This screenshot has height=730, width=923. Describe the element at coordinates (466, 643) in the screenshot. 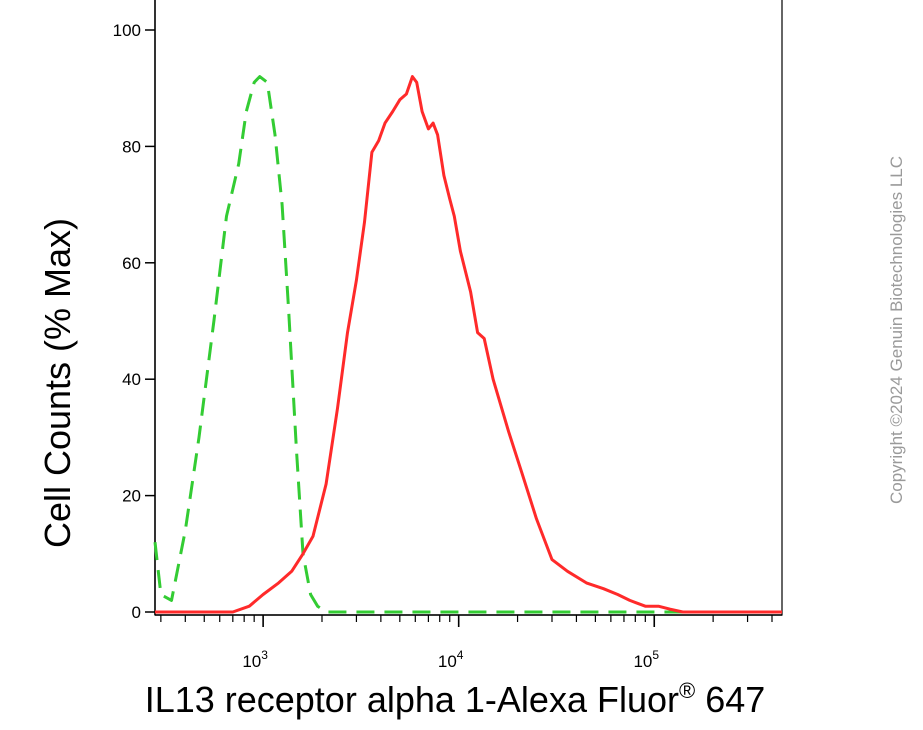

I see `x-axis-ticks: 10³ 10⁴ 10⁵` at that location.